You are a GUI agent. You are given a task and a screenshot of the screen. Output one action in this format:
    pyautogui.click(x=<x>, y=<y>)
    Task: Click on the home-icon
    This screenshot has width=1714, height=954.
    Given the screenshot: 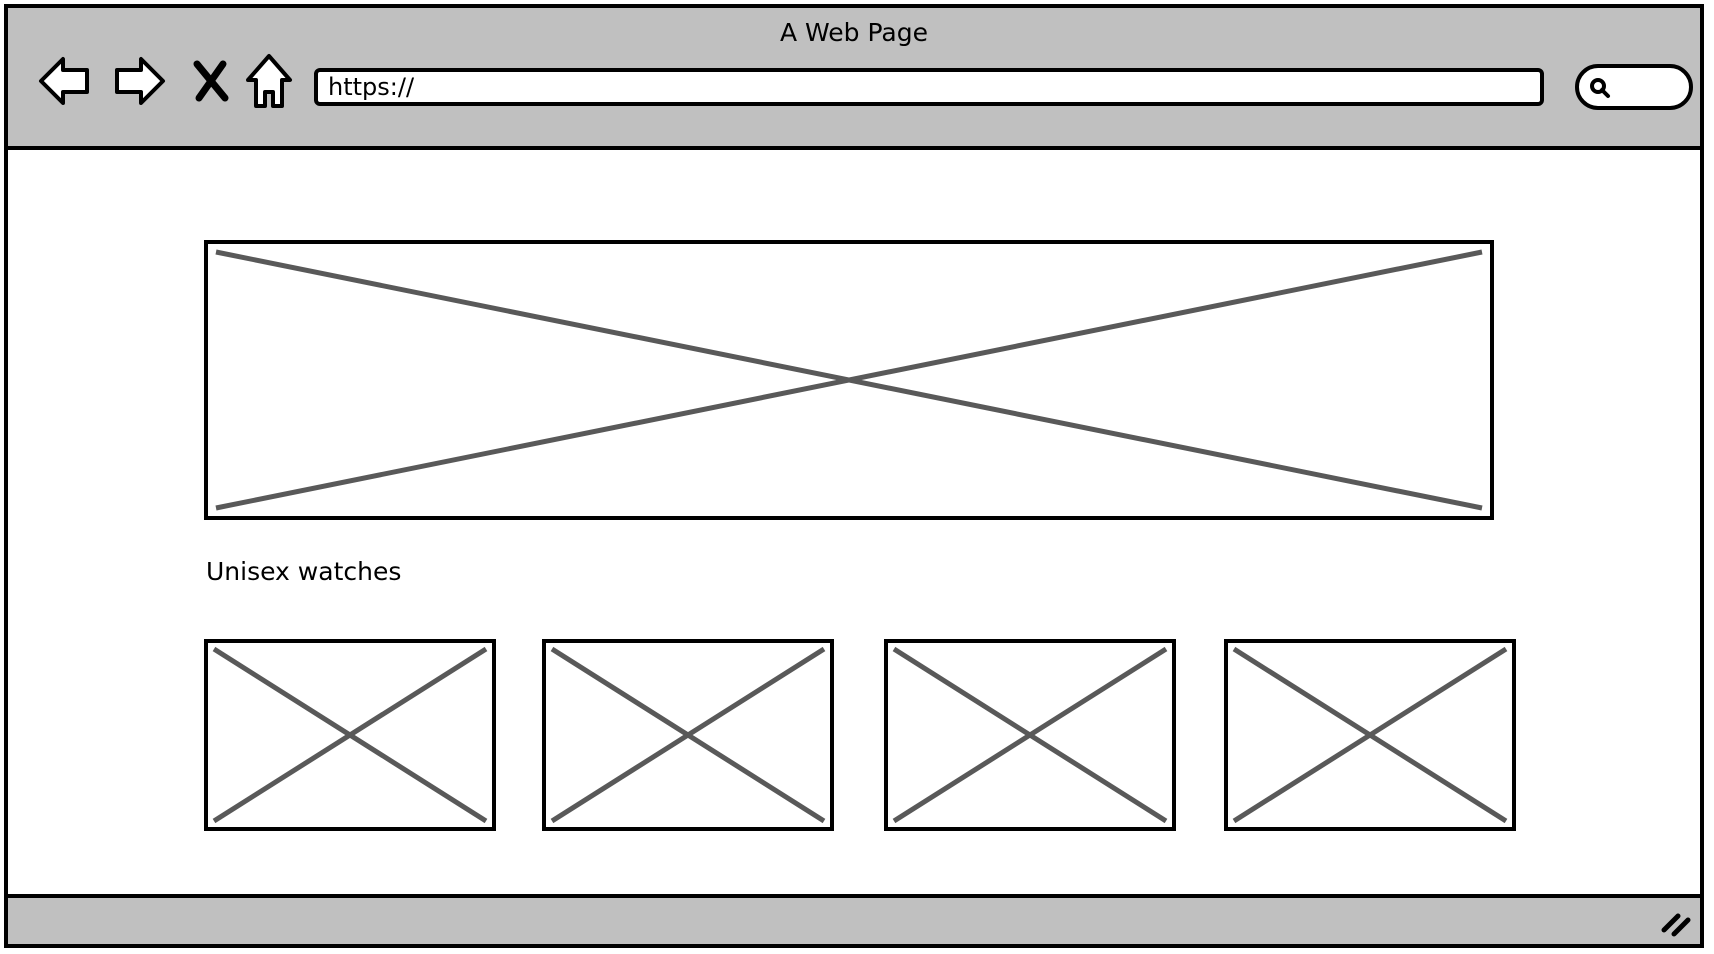 What is the action you would take?
    pyautogui.click(x=269, y=81)
    